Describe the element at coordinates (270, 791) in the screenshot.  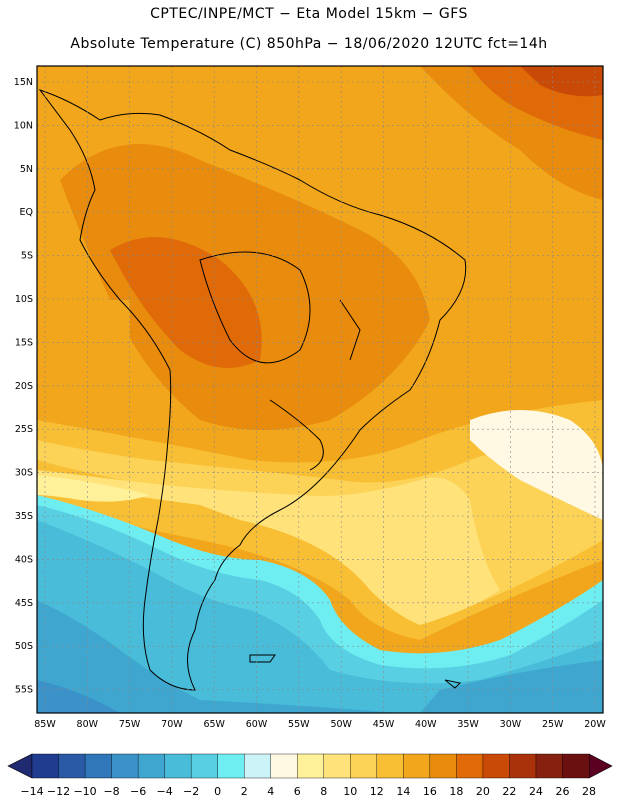
I see `colorbar-label: 4` at that location.